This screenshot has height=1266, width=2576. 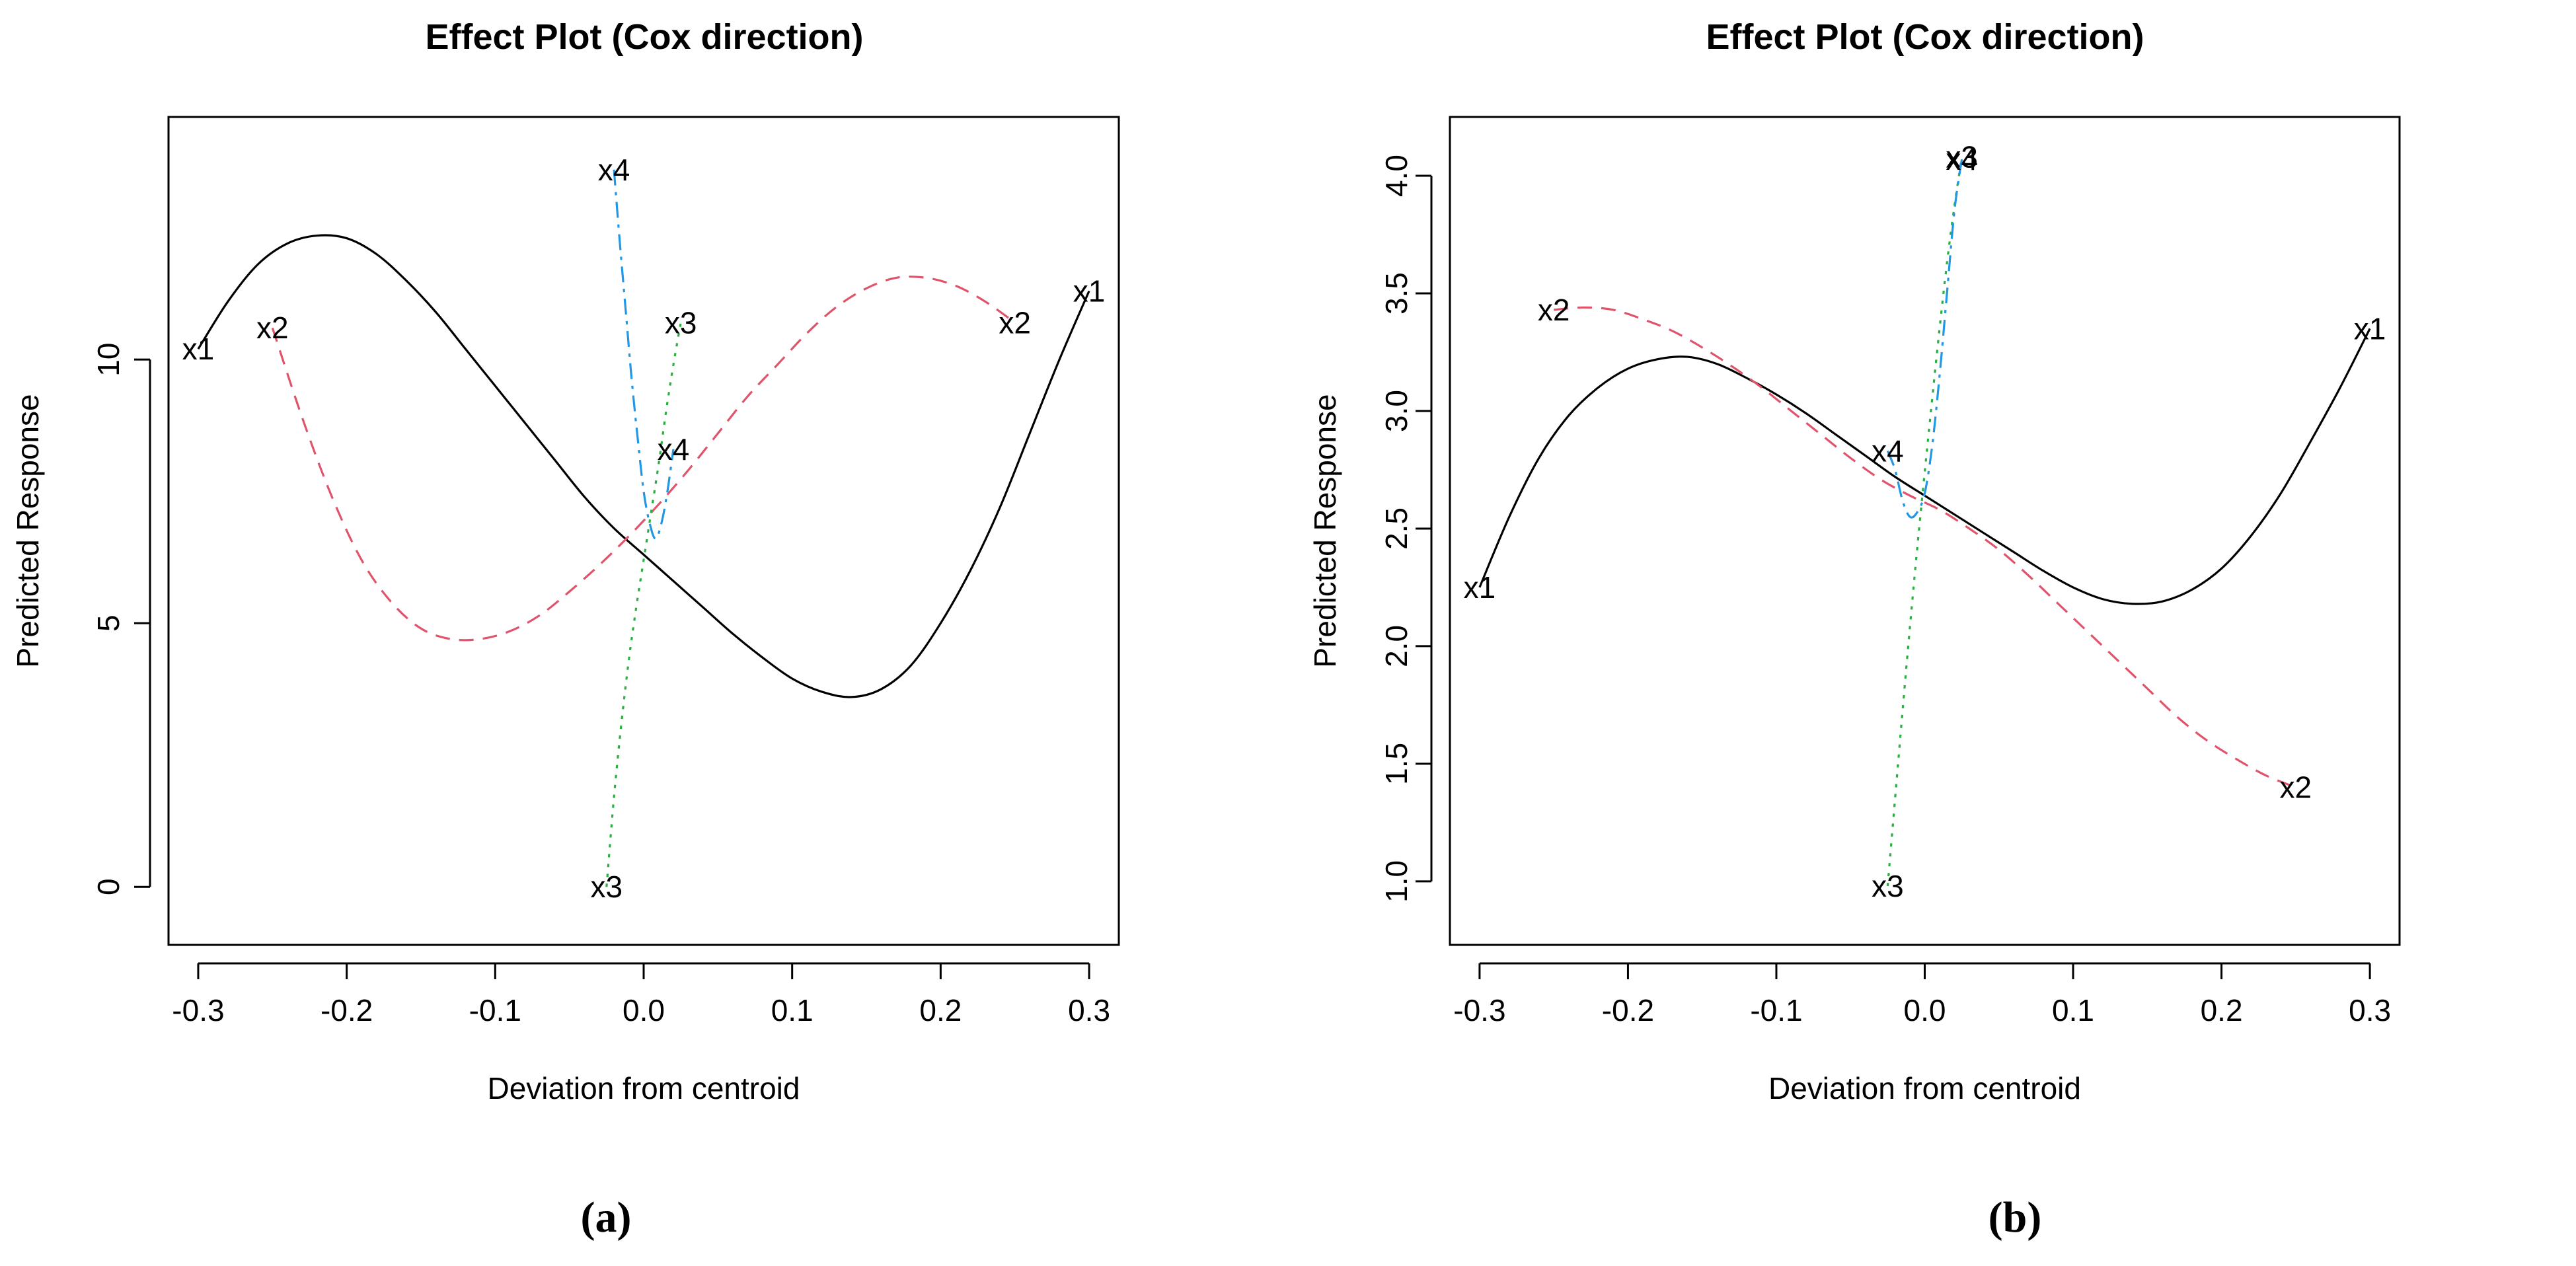 What do you see at coordinates (1397, 411) in the screenshot?
I see `y-tick-label: 3.0` at bounding box center [1397, 411].